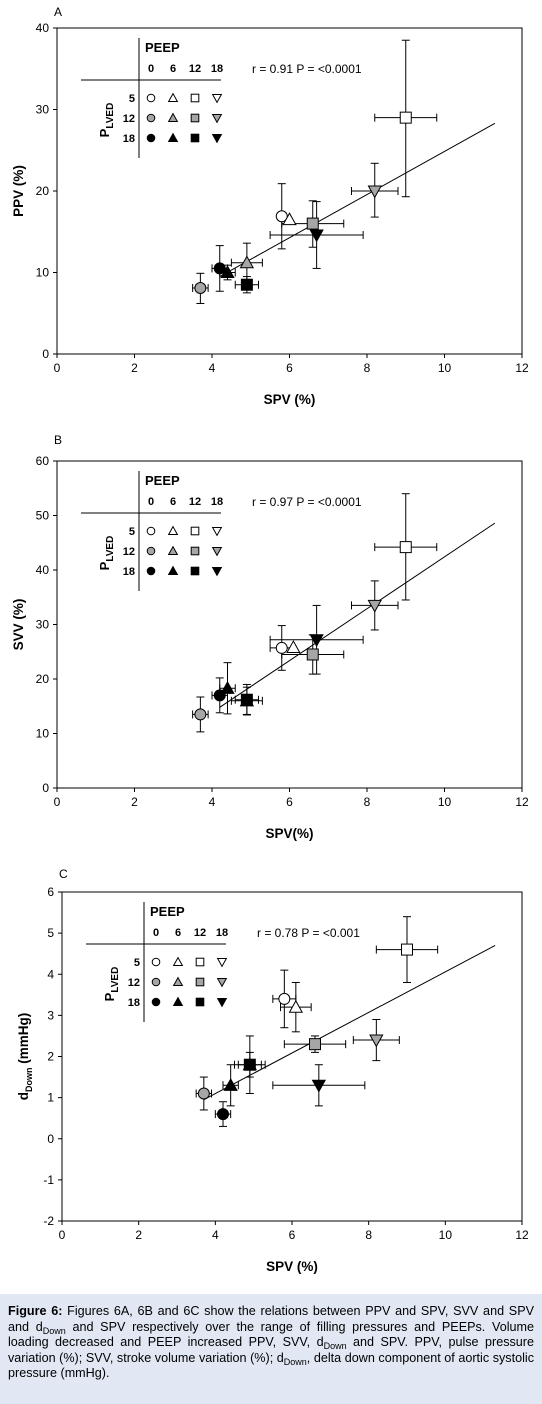 The height and width of the screenshot is (1404, 542). Describe the element at coordinates (307, 502) in the screenshot. I see `correlation-annotation: r = 0.97 P = <0.0001` at that location.